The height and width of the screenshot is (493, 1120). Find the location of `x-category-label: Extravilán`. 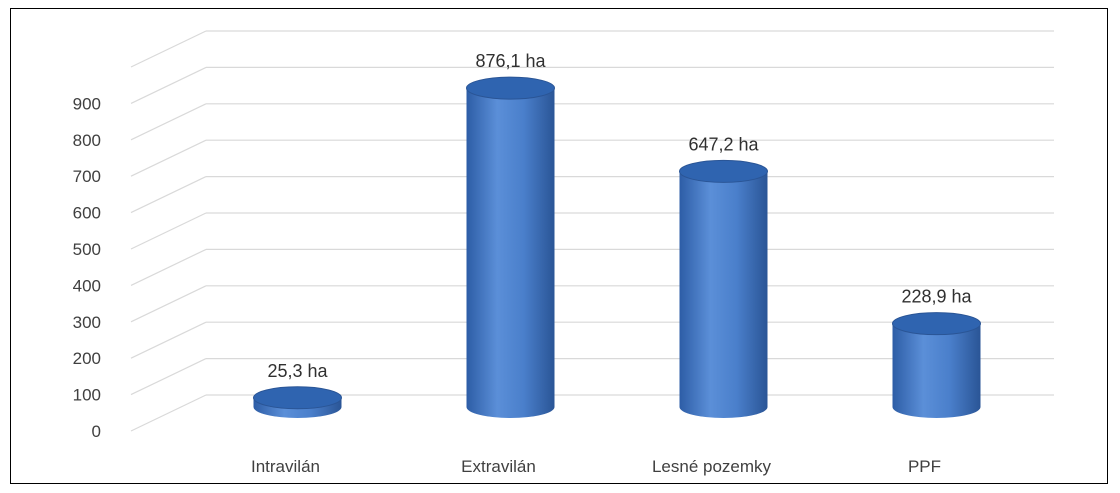

x-category-label: Extravilán is located at coordinates (498, 466).